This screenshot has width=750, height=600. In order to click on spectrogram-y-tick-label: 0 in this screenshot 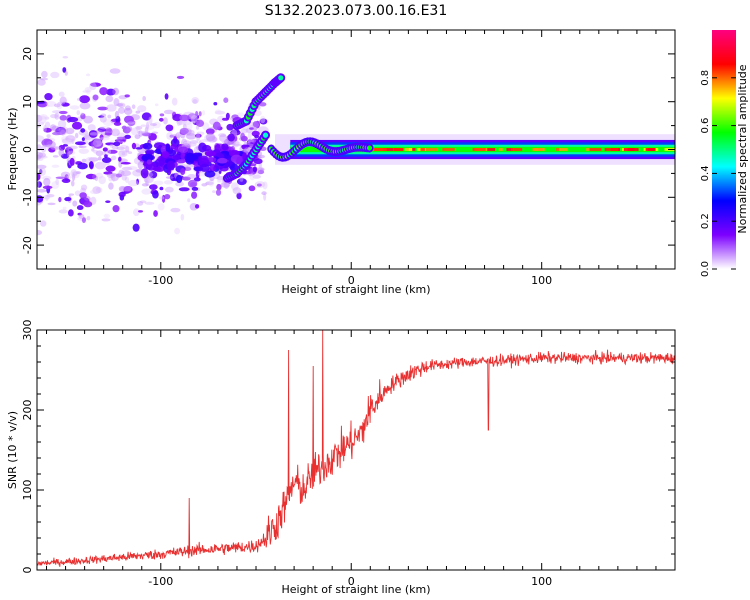, I will do `click(27, 149)`.